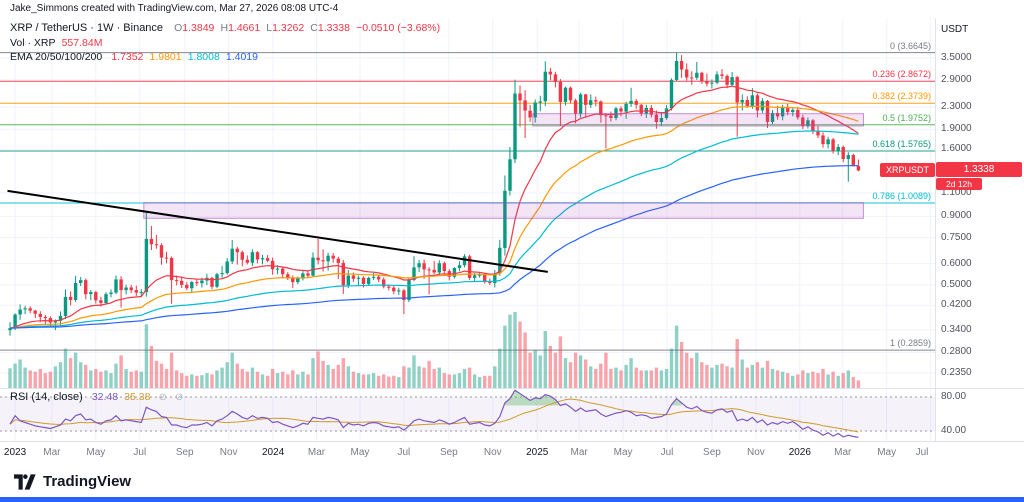 The image size is (1024, 502). What do you see at coordinates (907, 170) in the screenshot?
I see `symbol-price-tag: XRPUSDT` at bounding box center [907, 170].